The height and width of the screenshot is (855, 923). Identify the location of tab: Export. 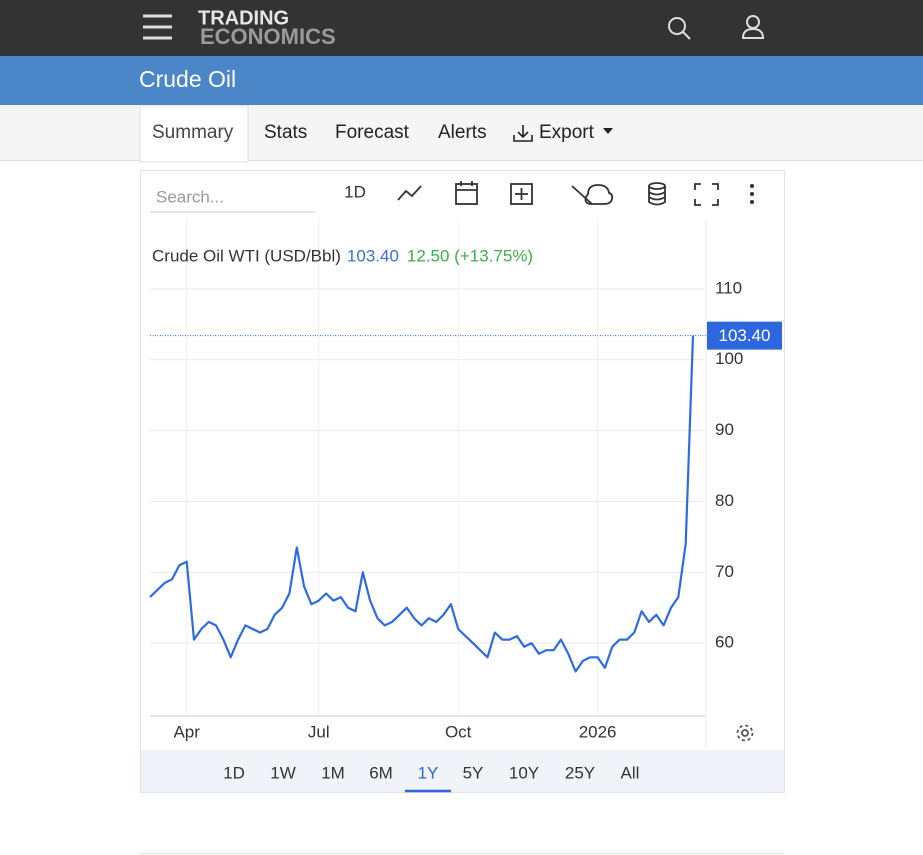
(567, 132).